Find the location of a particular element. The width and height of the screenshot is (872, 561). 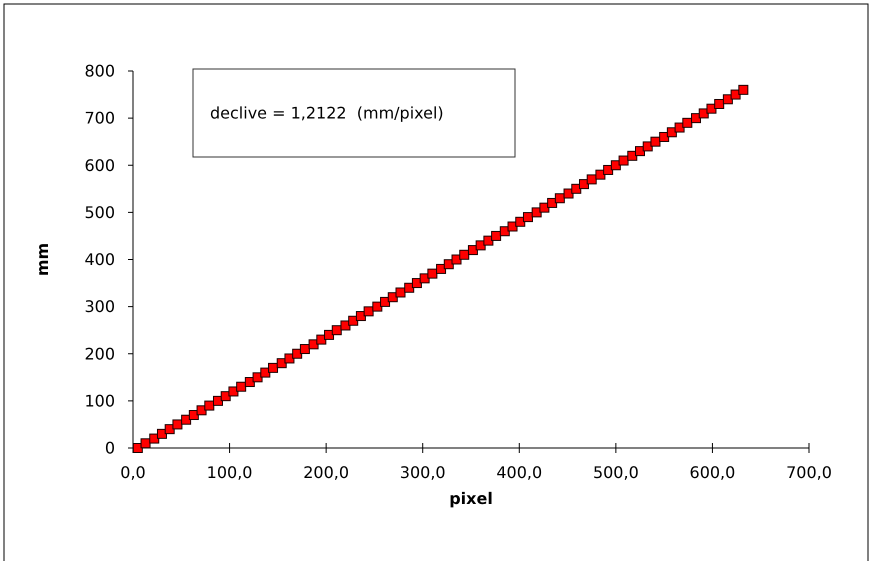

x-tick-label: 100,0 is located at coordinates (229, 472).